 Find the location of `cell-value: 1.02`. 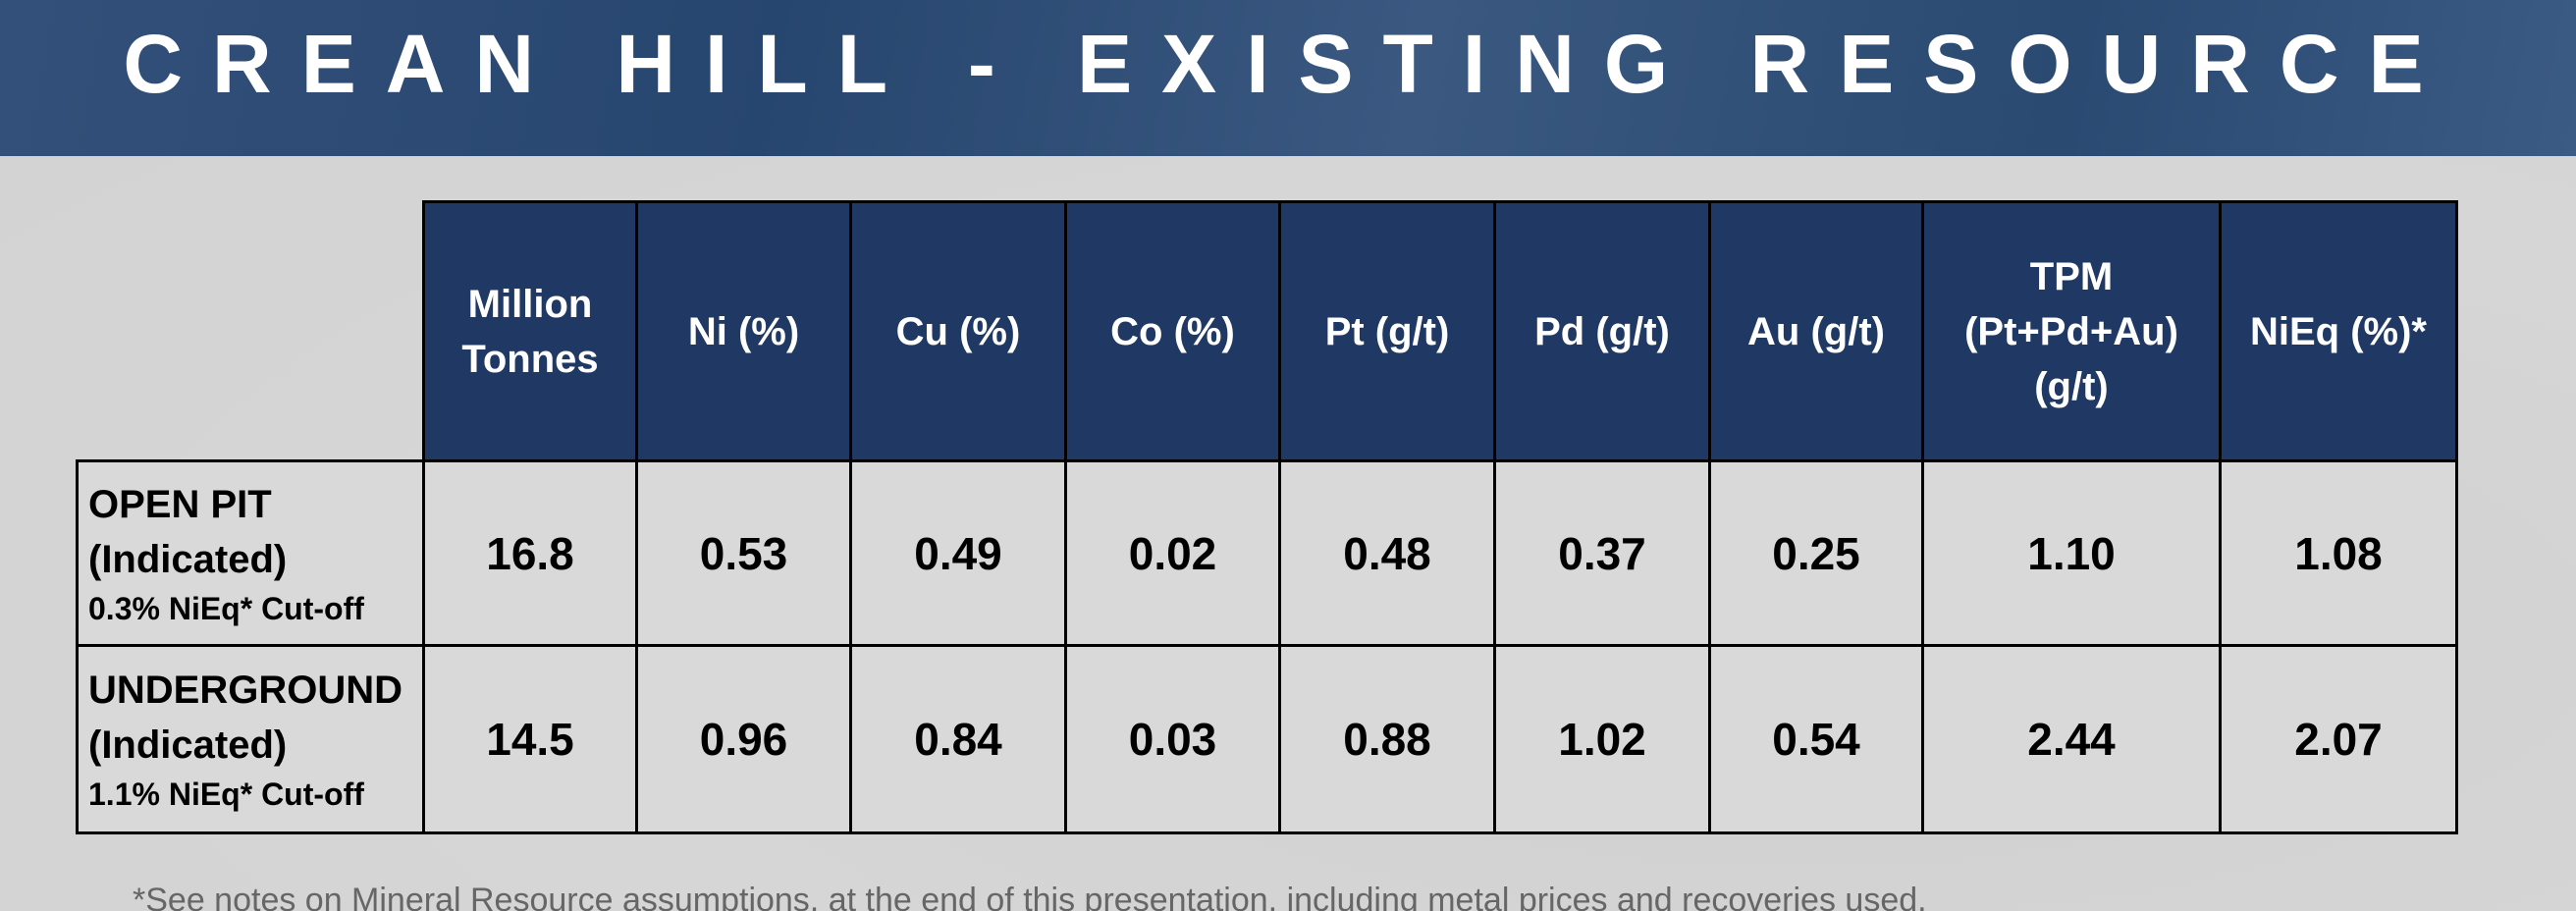

cell-value: 1.02 is located at coordinates (1602, 740).